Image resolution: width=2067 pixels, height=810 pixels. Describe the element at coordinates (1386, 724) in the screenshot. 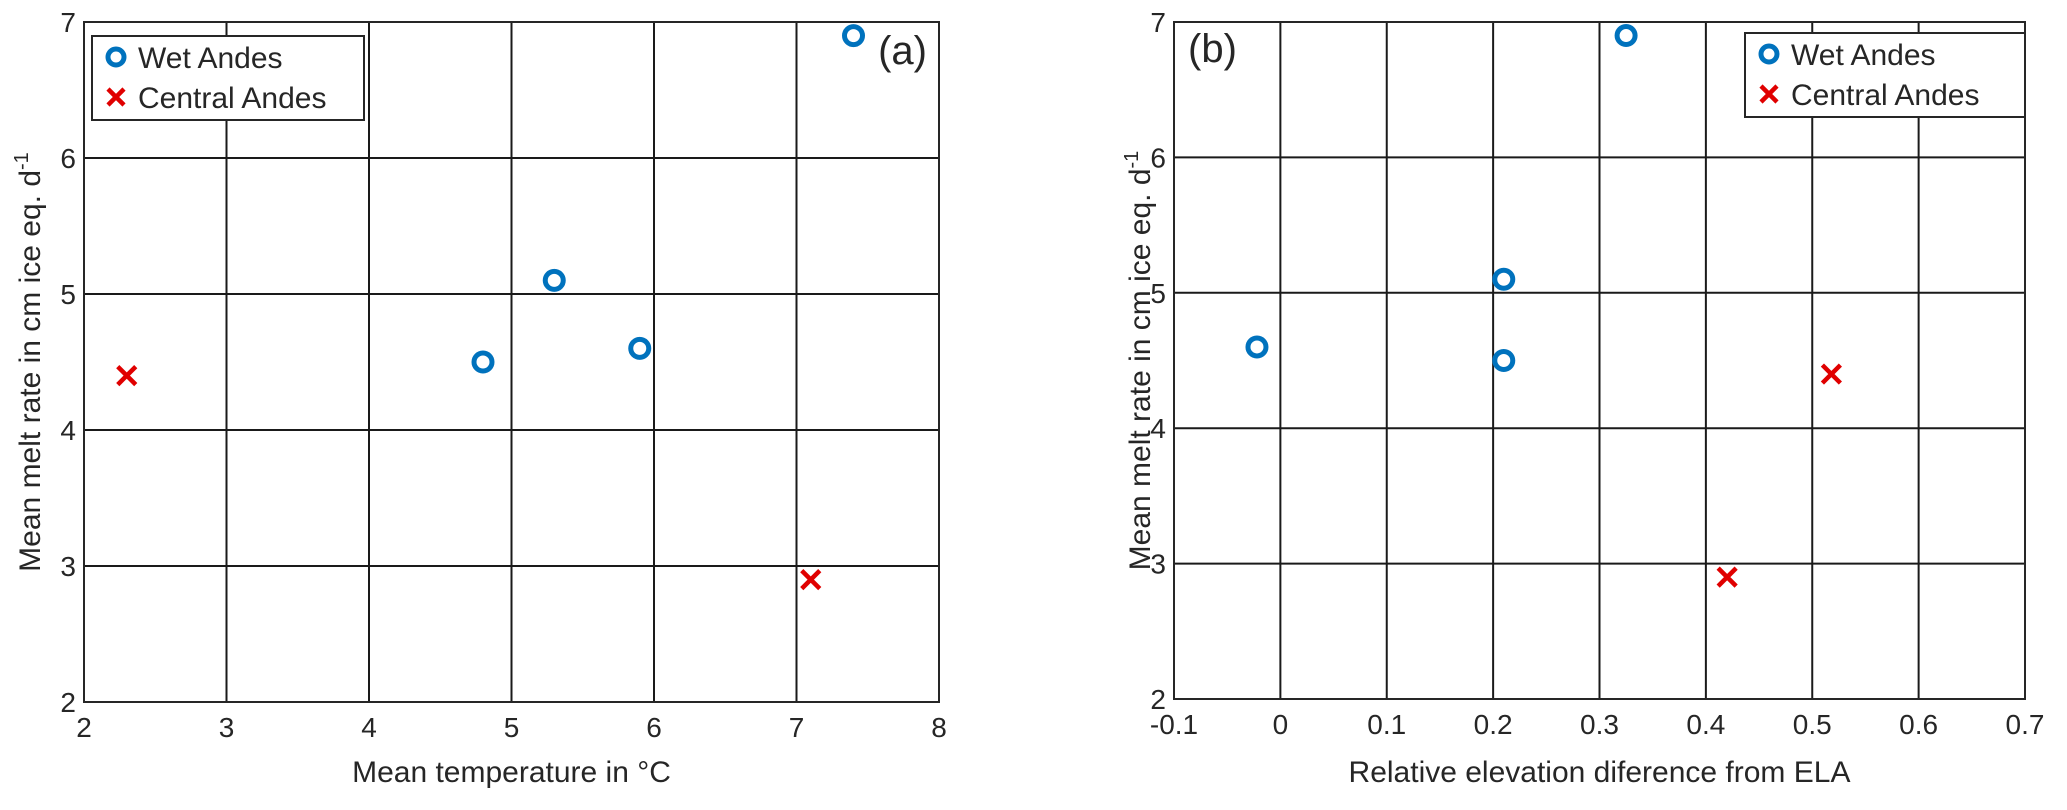

I see `x-tick-label: 0.1` at that location.